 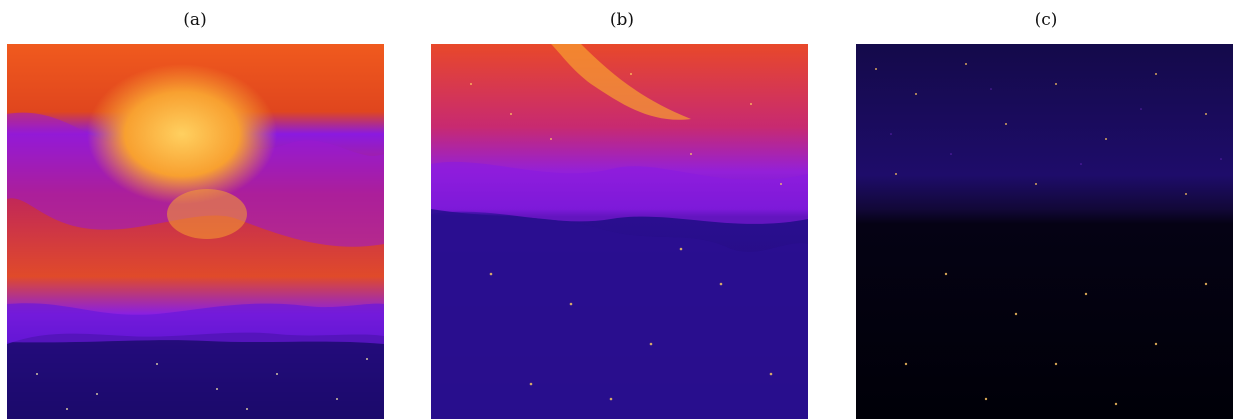 I want to click on panel-b-purple-swirl, so click(x=619, y=192).